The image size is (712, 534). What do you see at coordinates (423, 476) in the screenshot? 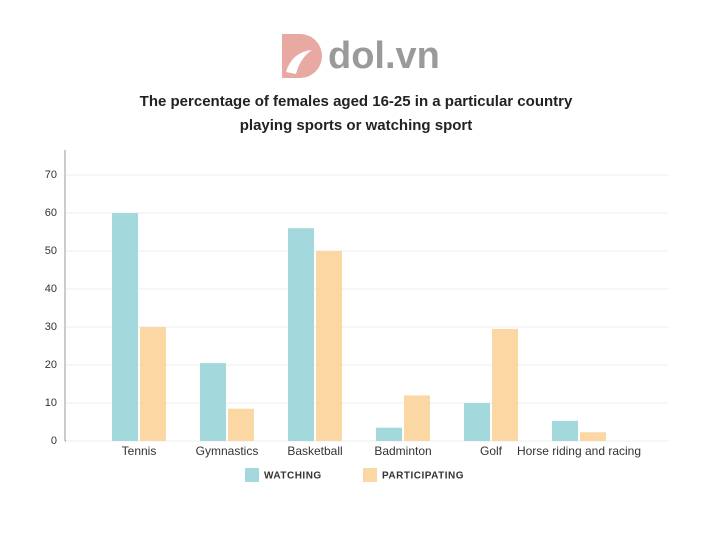
I see `legend-label: PARTICIPATING` at bounding box center [423, 476].